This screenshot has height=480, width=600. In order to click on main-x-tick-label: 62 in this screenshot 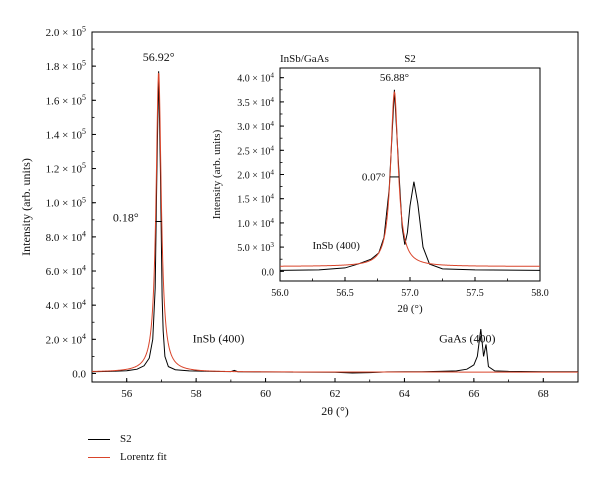, I will do `click(335, 394)`.